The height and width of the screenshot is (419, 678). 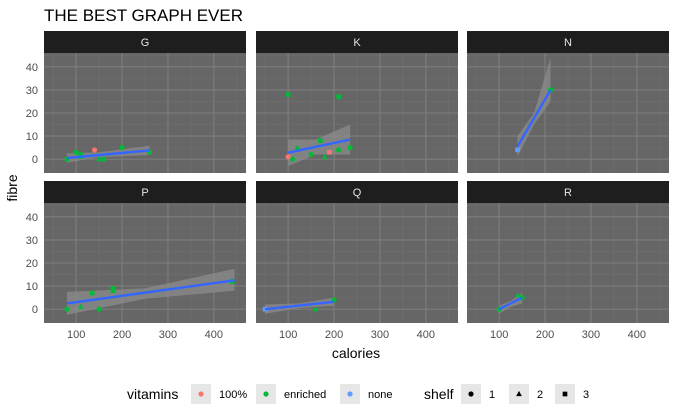 What do you see at coordinates (568, 252) in the screenshot?
I see `facet-panel-r: R` at bounding box center [568, 252].